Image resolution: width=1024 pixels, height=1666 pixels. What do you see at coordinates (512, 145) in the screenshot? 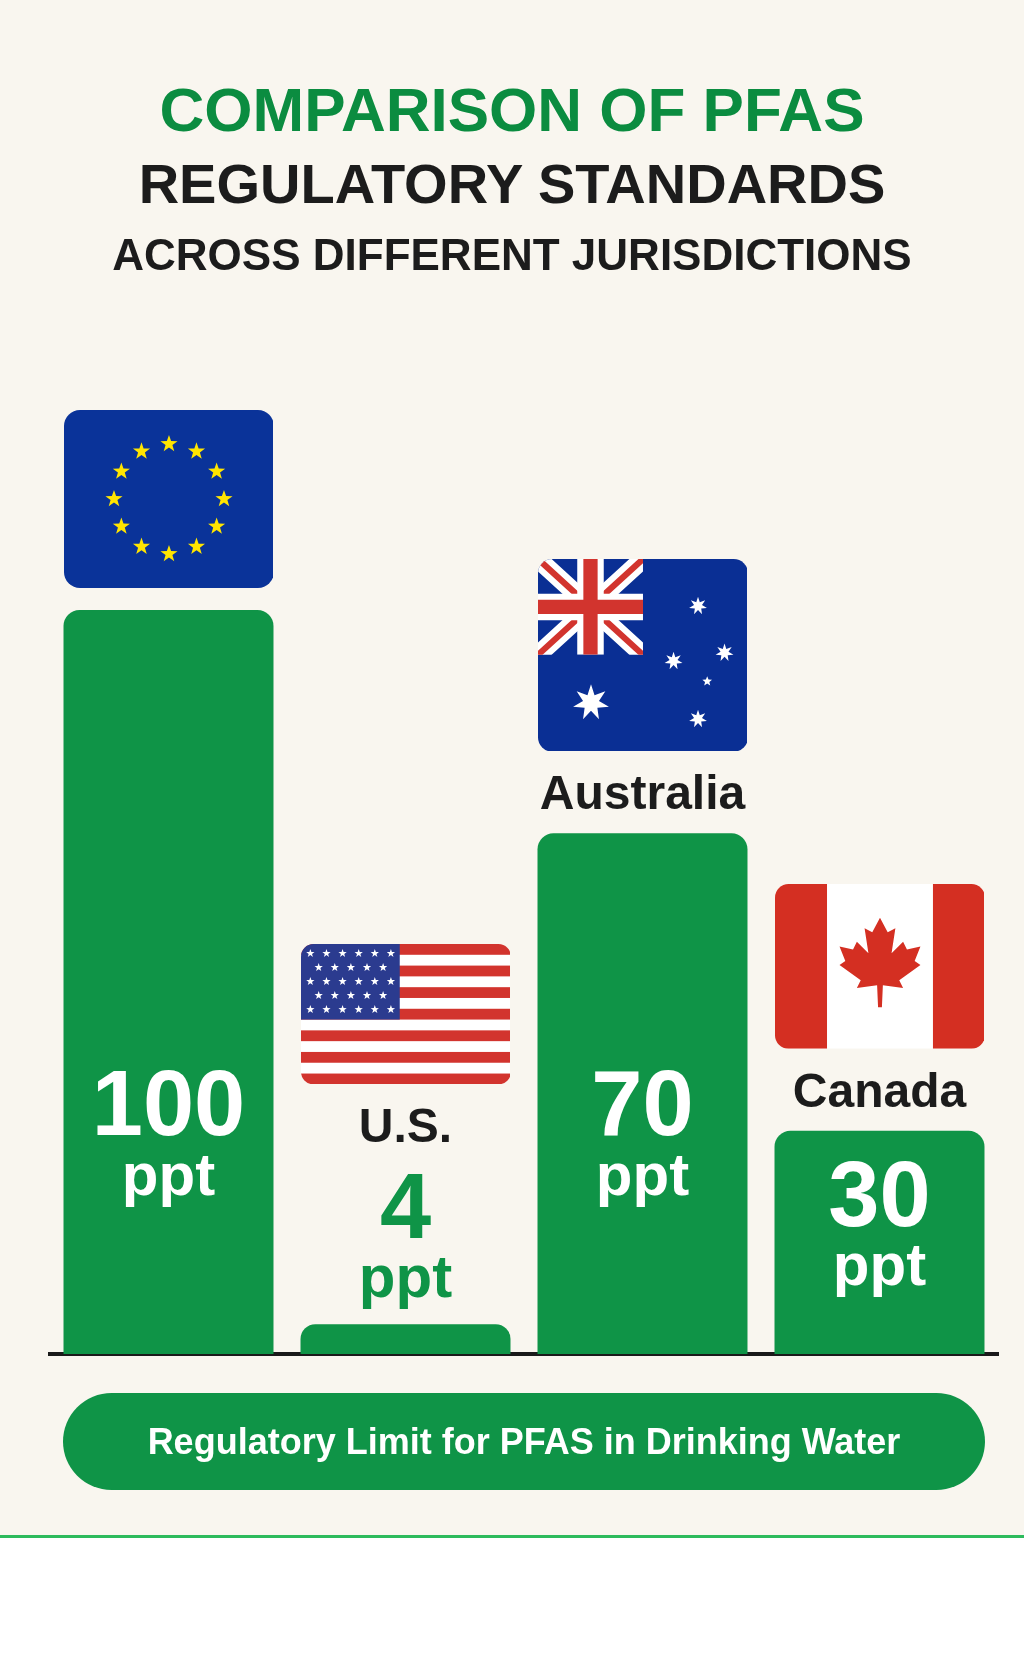
I see `chart-title: COMPARISON OF PFAS REGULATORY STANDARDS` at bounding box center [512, 145].